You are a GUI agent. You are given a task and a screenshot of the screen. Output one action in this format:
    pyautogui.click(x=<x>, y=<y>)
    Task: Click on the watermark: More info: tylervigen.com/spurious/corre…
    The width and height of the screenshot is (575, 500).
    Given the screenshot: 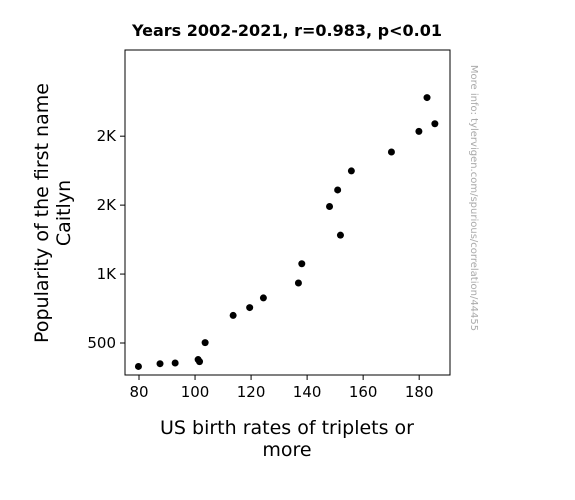 What is the action you would take?
    pyautogui.click(x=473, y=198)
    